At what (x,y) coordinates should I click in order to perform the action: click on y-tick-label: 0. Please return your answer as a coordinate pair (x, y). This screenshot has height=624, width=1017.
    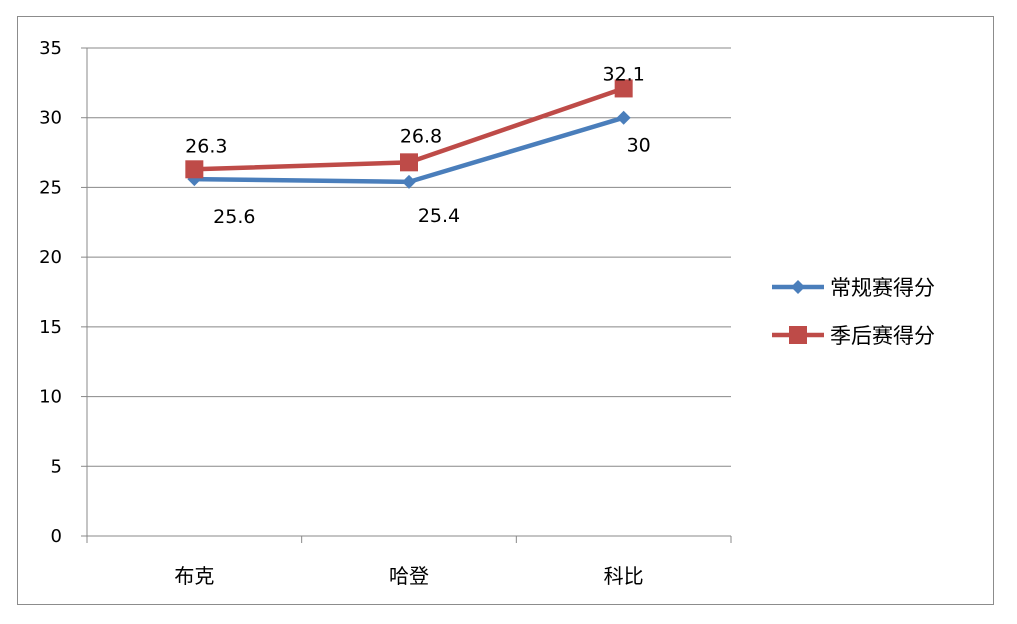
    Looking at the image, I should click on (56, 536).